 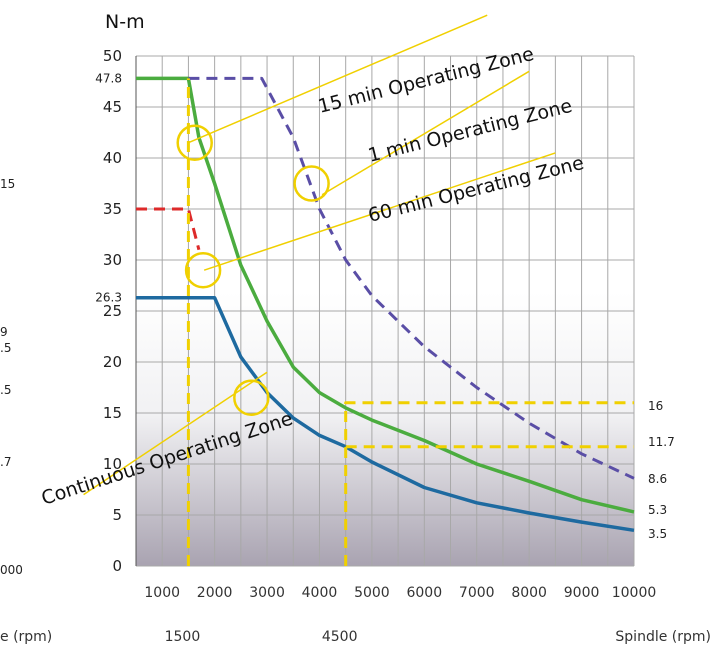 What do you see at coordinates (117, 515) in the screenshot?
I see `y-tick-1: 5` at bounding box center [117, 515].